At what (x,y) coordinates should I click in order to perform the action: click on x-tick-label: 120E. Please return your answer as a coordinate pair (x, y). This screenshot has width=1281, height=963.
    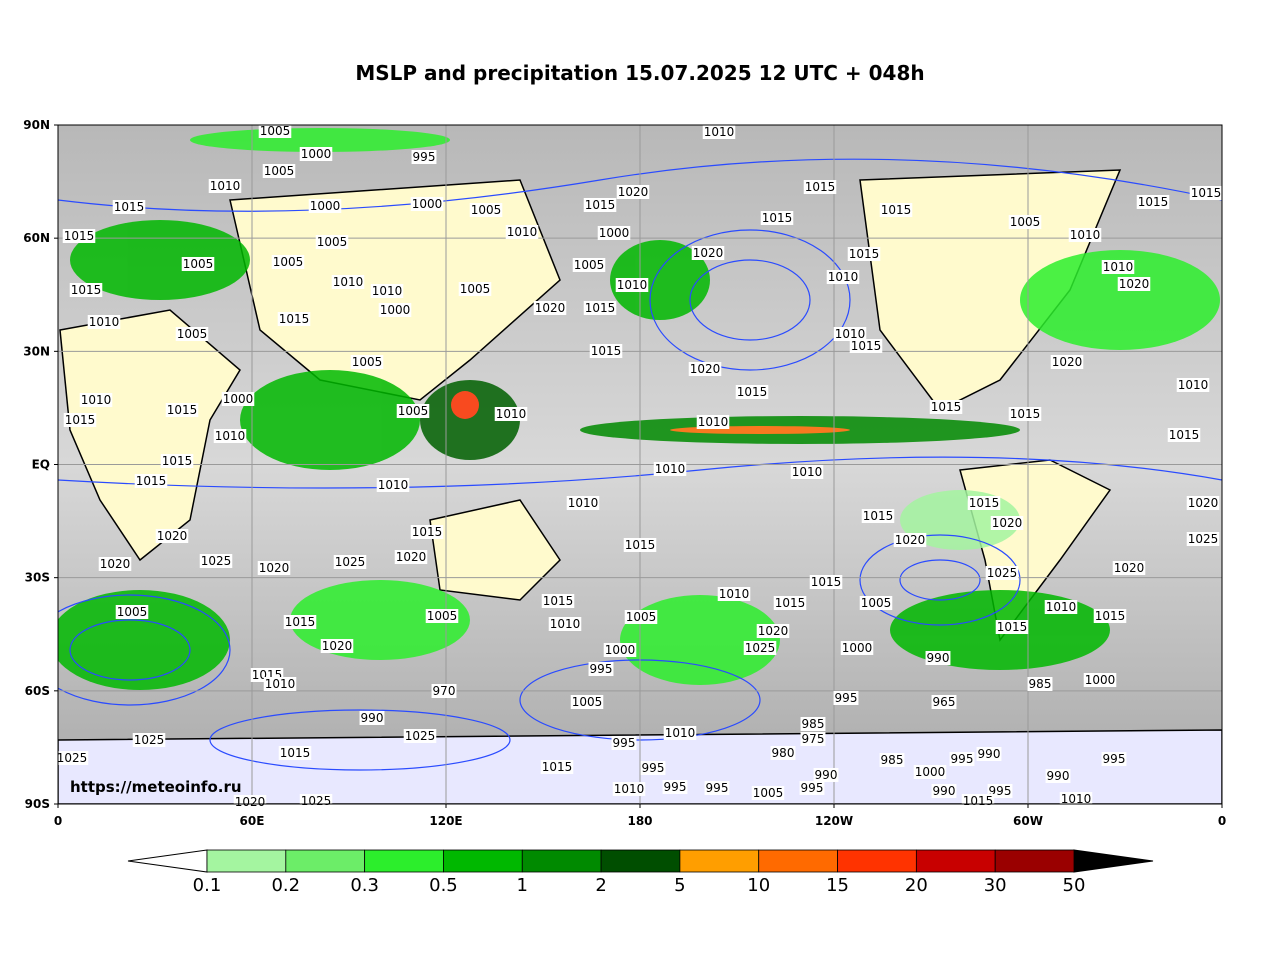
    Looking at the image, I should click on (445, 821).